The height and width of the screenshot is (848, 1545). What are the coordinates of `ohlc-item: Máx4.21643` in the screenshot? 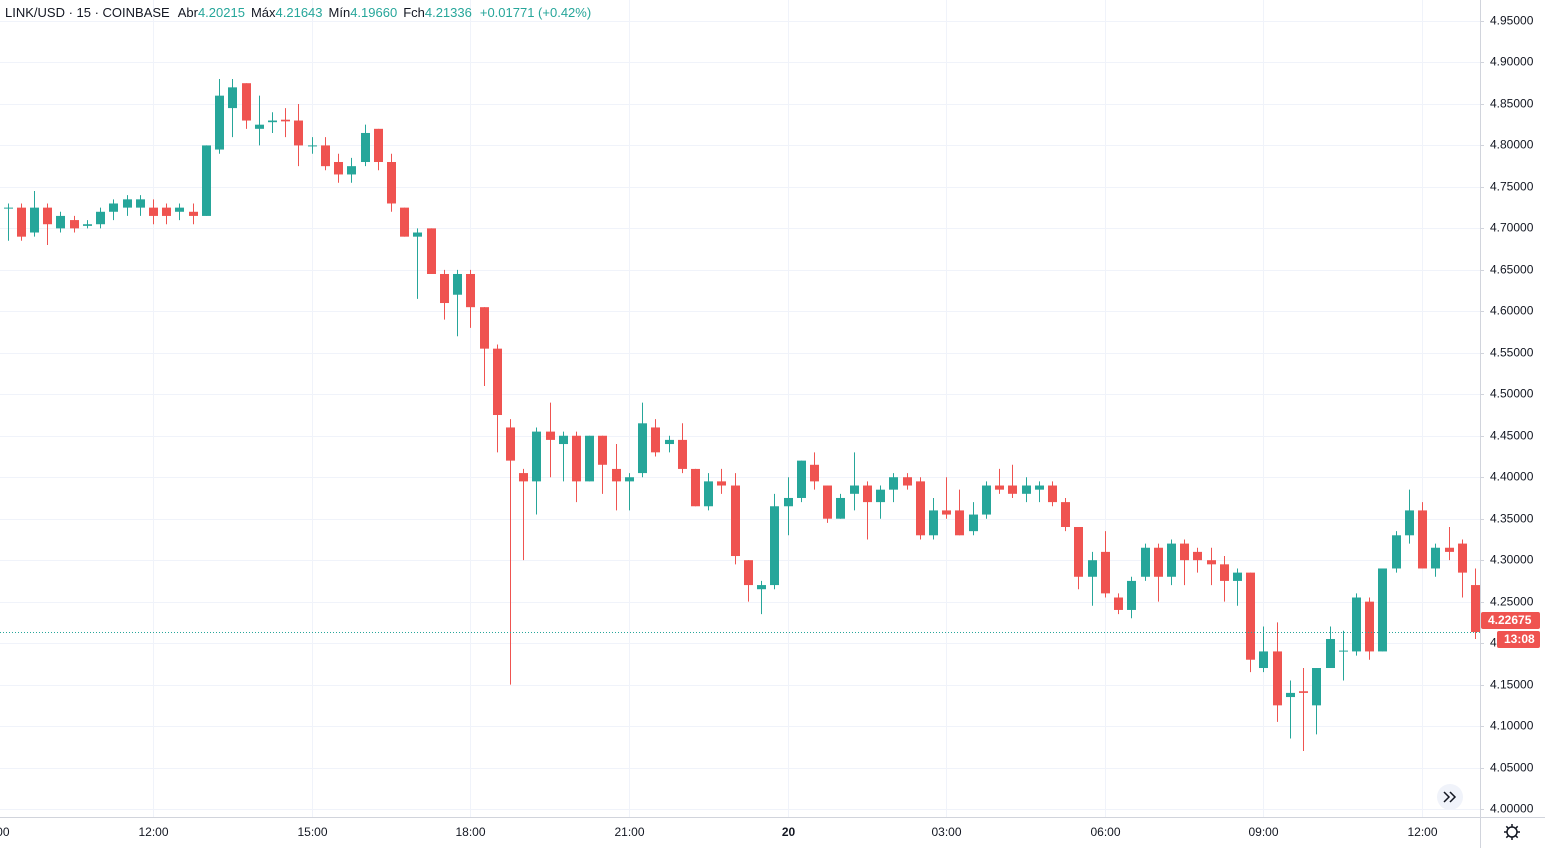 It's located at (287, 12).